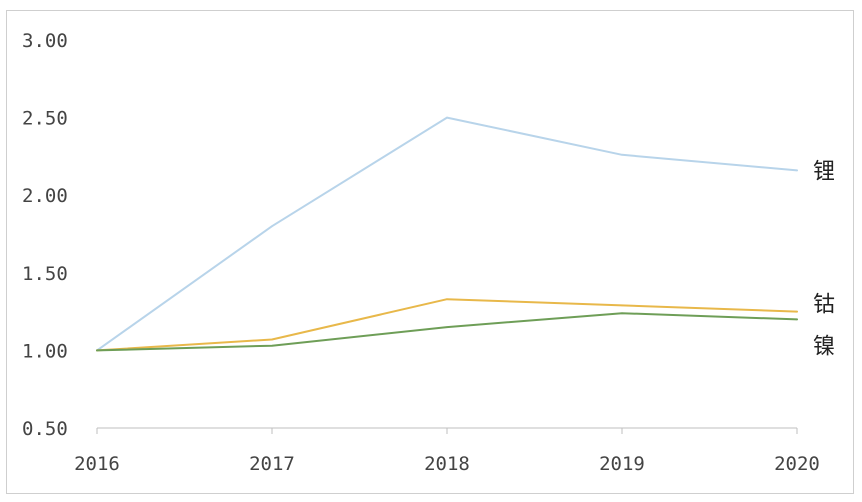 The height and width of the screenshot is (502, 862). What do you see at coordinates (824, 171) in the screenshot?
I see `series-label-1: 锂` at bounding box center [824, 171].